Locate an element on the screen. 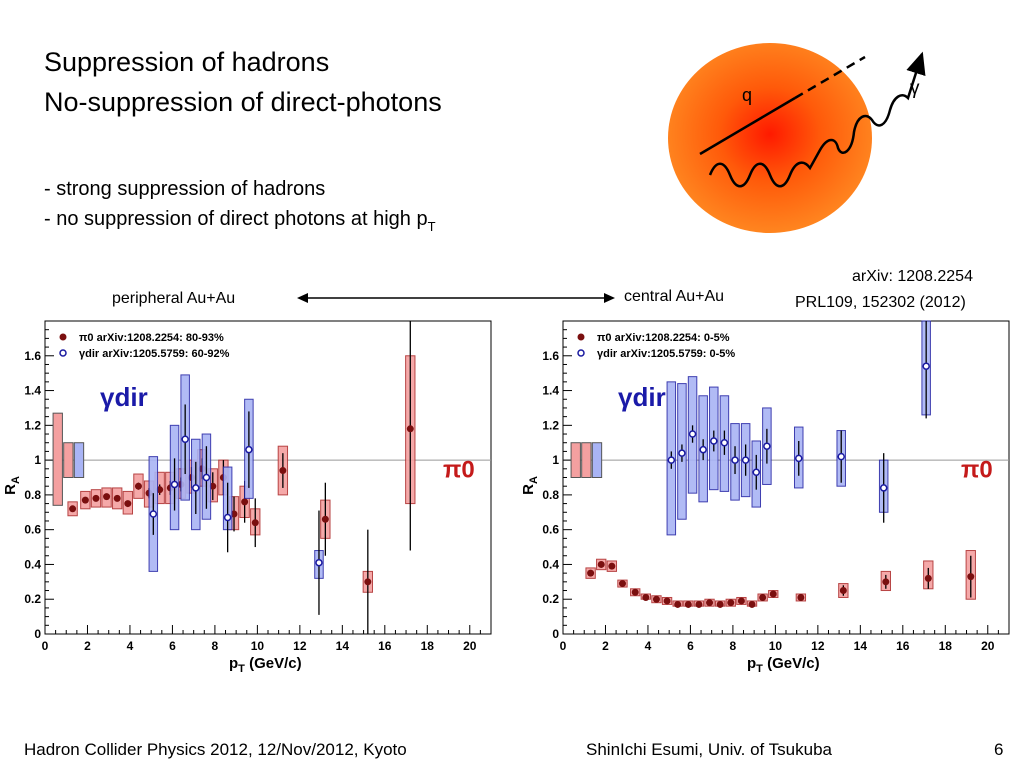 The height and width of the screenshot is (768, 1024). quark-photon-diagram: q γ is located at coordinates (797, 138).